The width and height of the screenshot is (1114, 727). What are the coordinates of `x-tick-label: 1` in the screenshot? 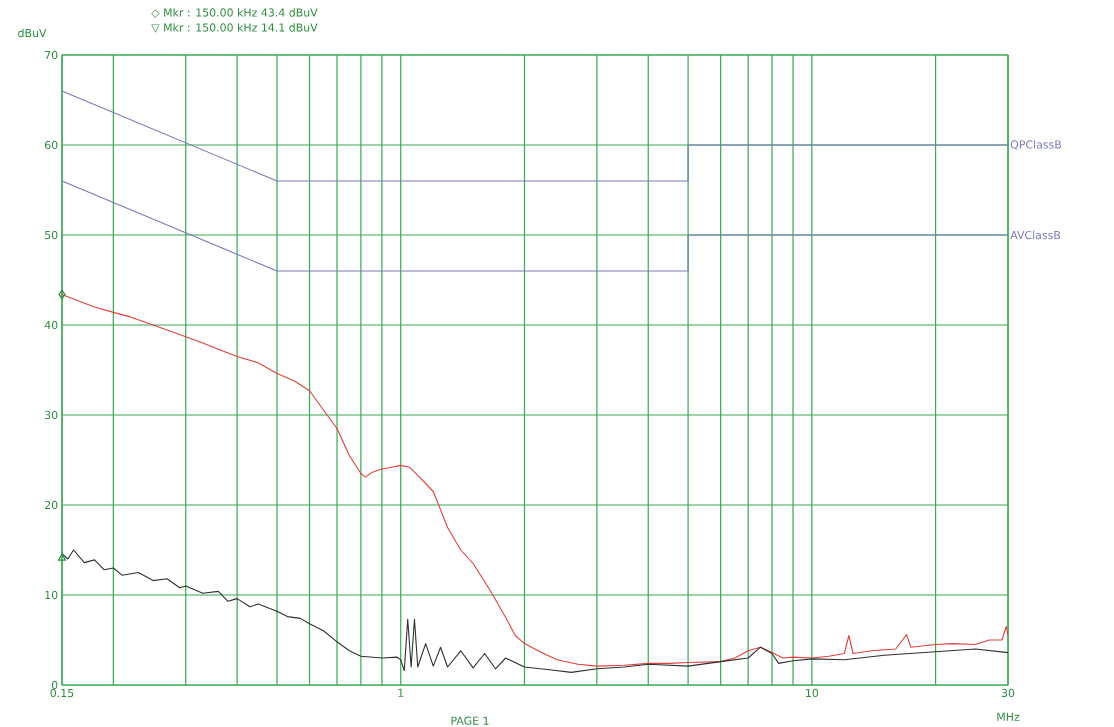 It's located at (401, 692).